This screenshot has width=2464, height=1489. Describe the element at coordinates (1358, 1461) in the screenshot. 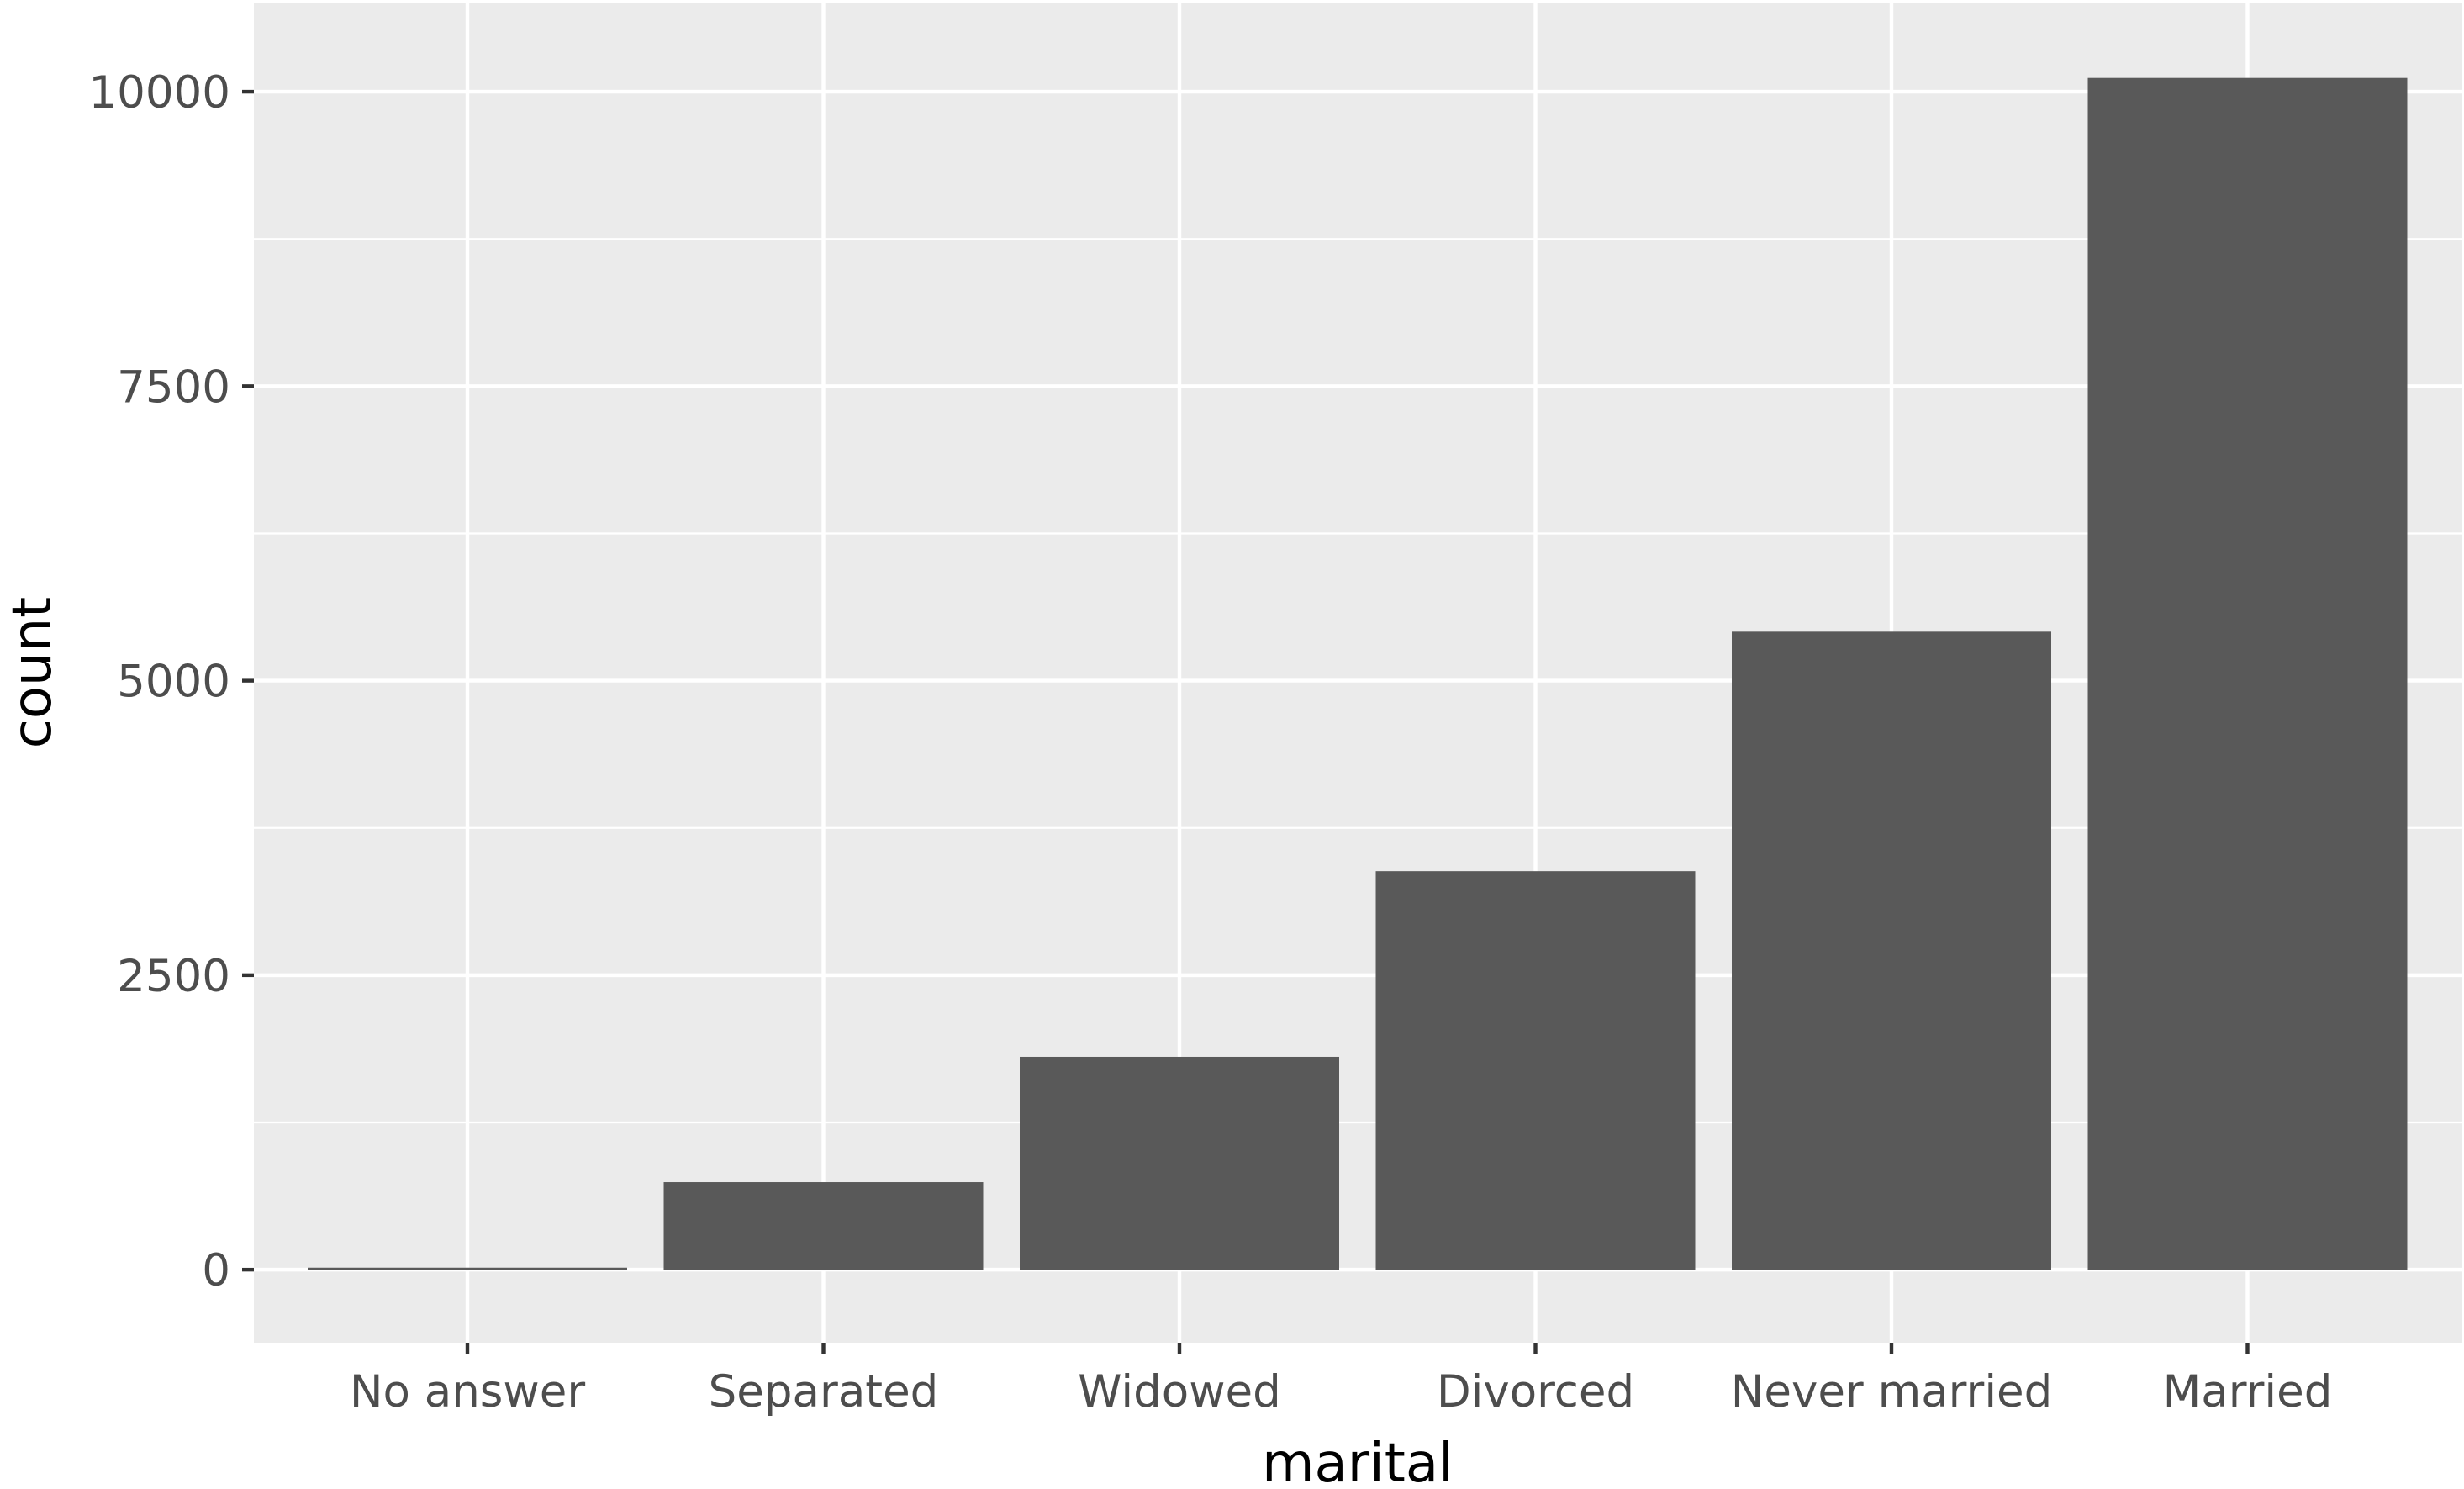

I see `x-axis-title: marital` at that location.